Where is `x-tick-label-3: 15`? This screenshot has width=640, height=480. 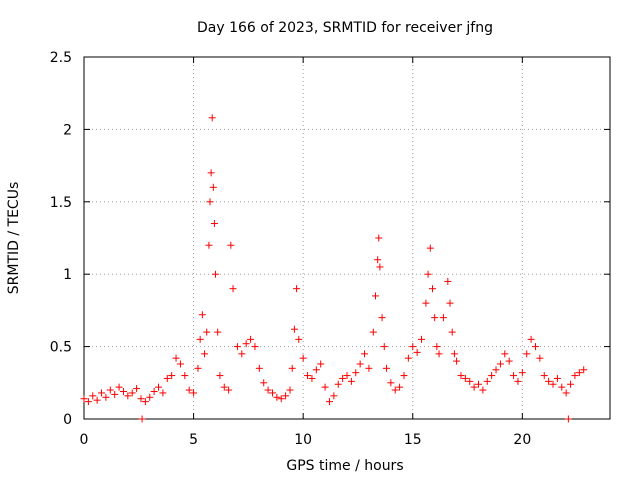
x-tick-label-3: 15 is located at coordinates (413, 440).